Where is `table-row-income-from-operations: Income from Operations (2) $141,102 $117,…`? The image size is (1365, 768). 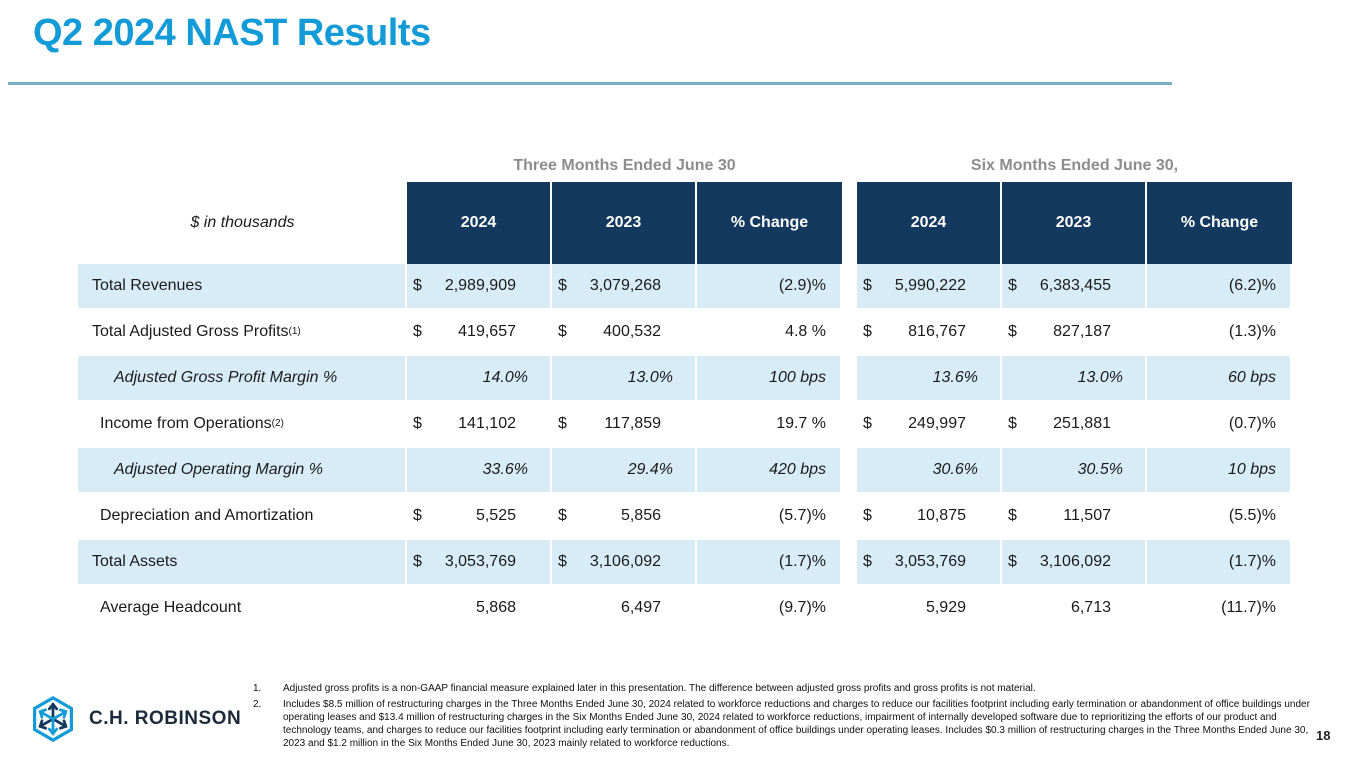 table-row-income-from-operations: Income from Operations (2) $141,102 $117,… is located at coordinates (685, 425).